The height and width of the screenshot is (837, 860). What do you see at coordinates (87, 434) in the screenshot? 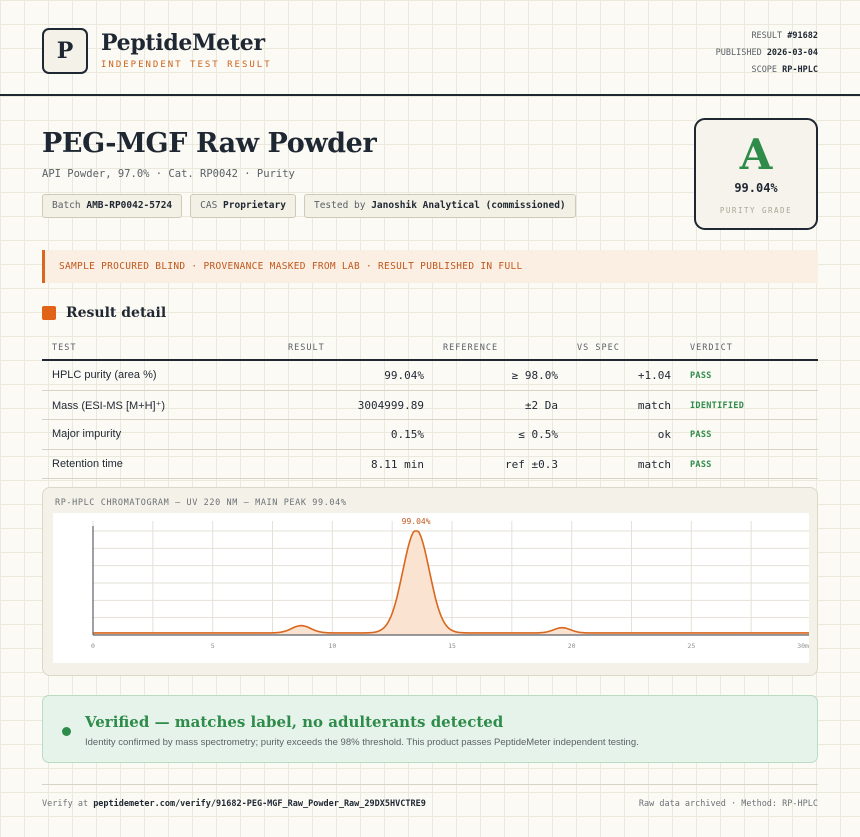
I see `cell-test: Major impurity` at bounding box center [87, 434].